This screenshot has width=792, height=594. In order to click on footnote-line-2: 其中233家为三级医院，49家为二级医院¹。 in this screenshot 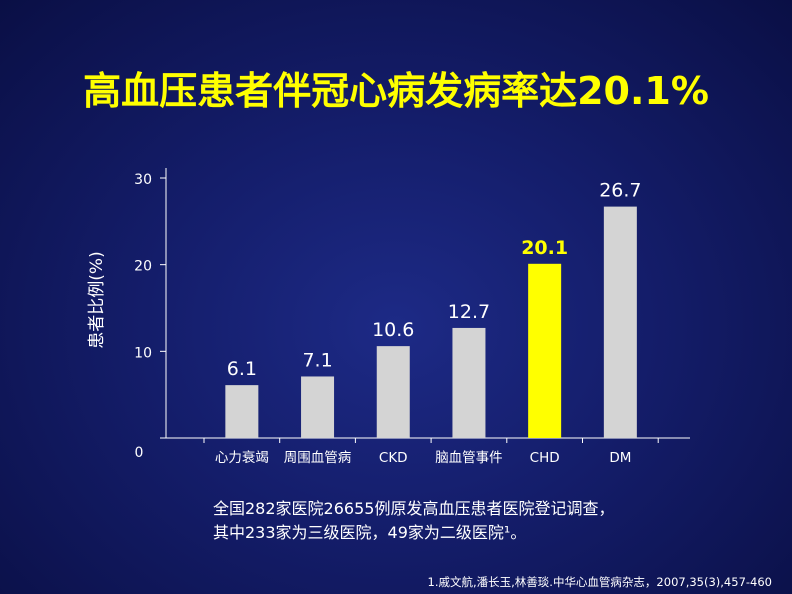, I will do `click(370, 532)`.